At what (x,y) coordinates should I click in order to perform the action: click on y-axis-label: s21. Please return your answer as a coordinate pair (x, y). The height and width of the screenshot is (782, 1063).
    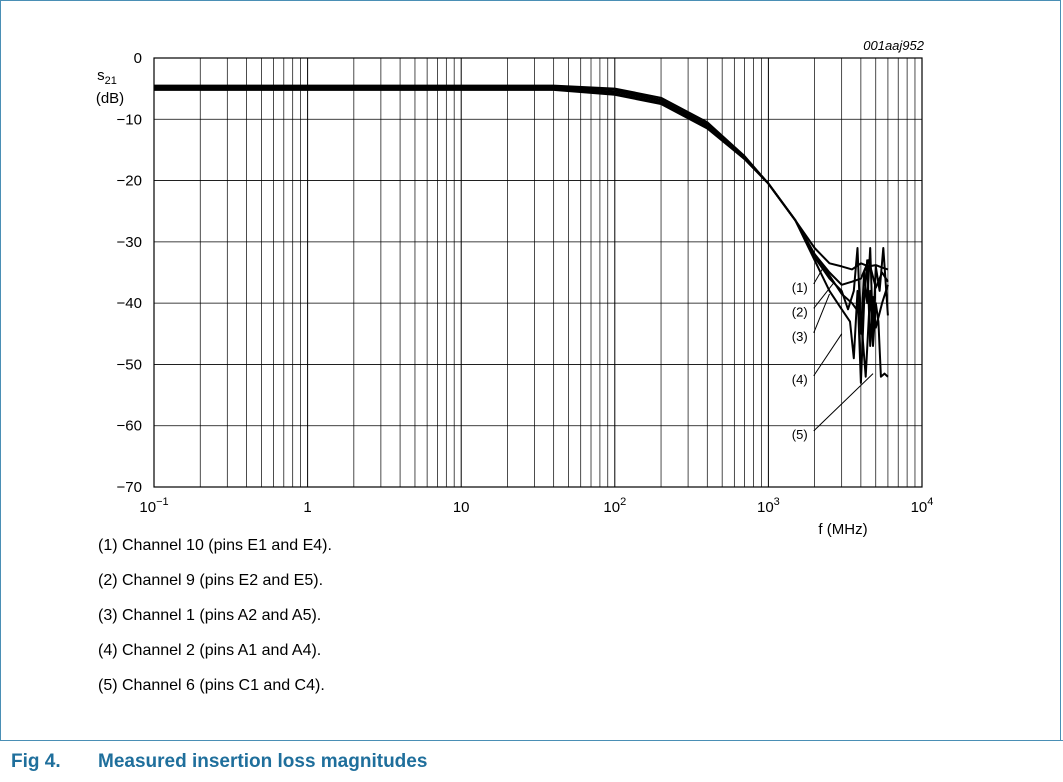
    Looking at the image, I should click on (107, 77).